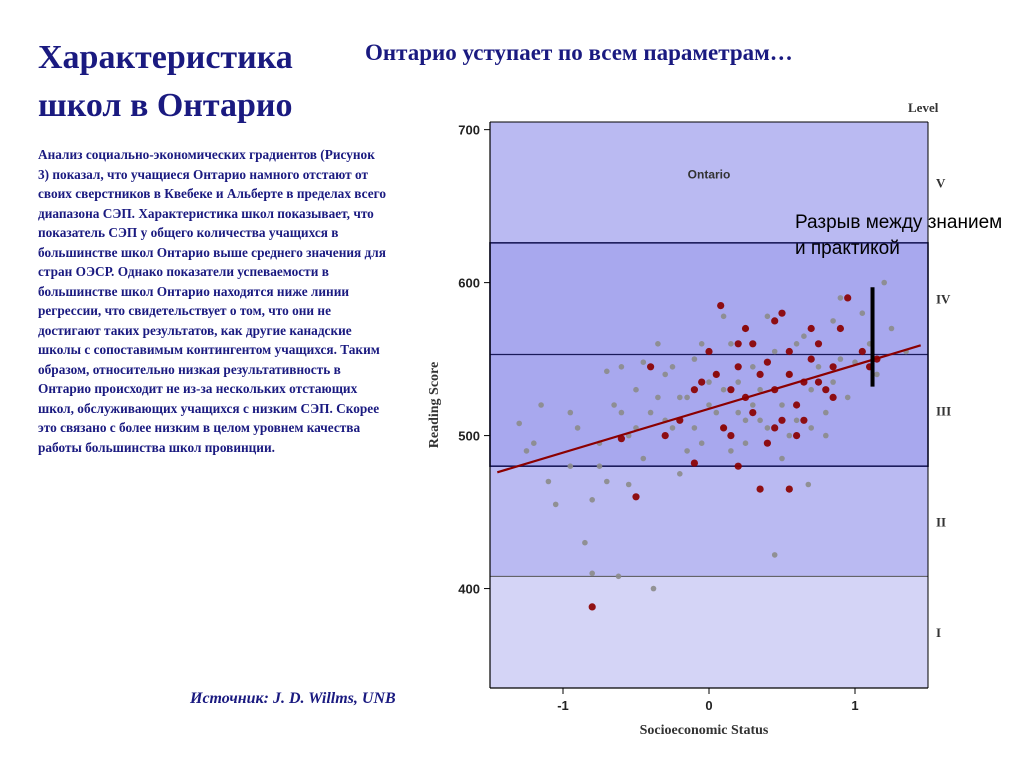 The width and height of the screenshot is (1024, 768). I want to click on y-tick-label: 600, so click(469, 283).